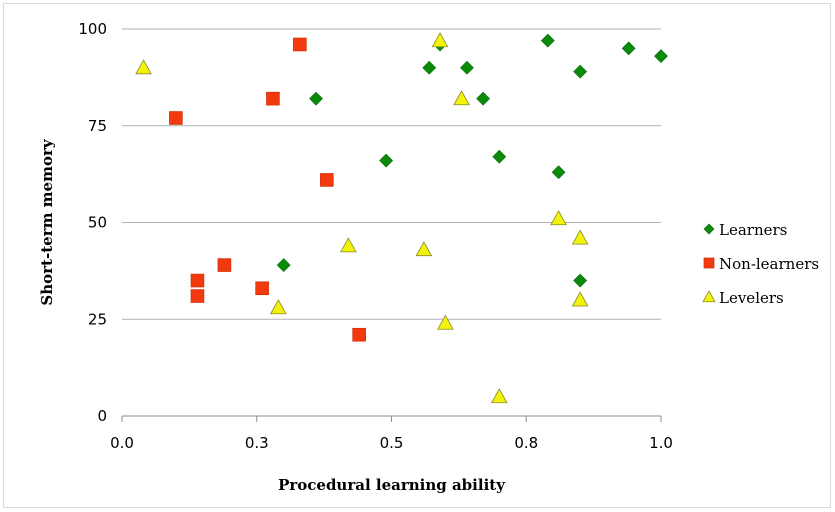 This screenshot has width=835, height=512. What do you see at coordinates (267, 189) in the screenshot?
I see `series-non-learners` at bounding box center [267, 189].